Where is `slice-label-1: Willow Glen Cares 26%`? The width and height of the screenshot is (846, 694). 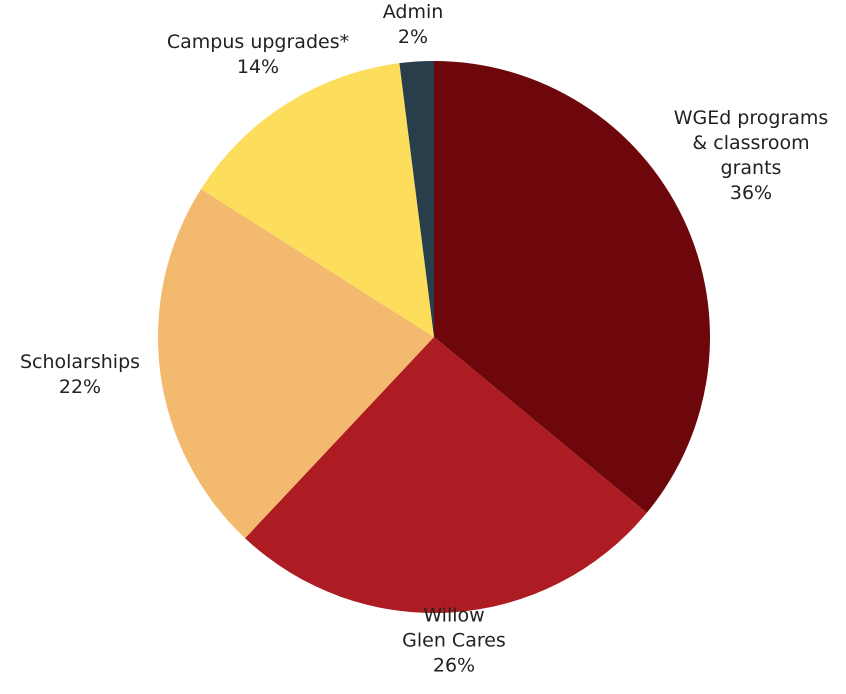 slice-label-1: Willow Glen Cares 26% is located at coordinates (454, 641).